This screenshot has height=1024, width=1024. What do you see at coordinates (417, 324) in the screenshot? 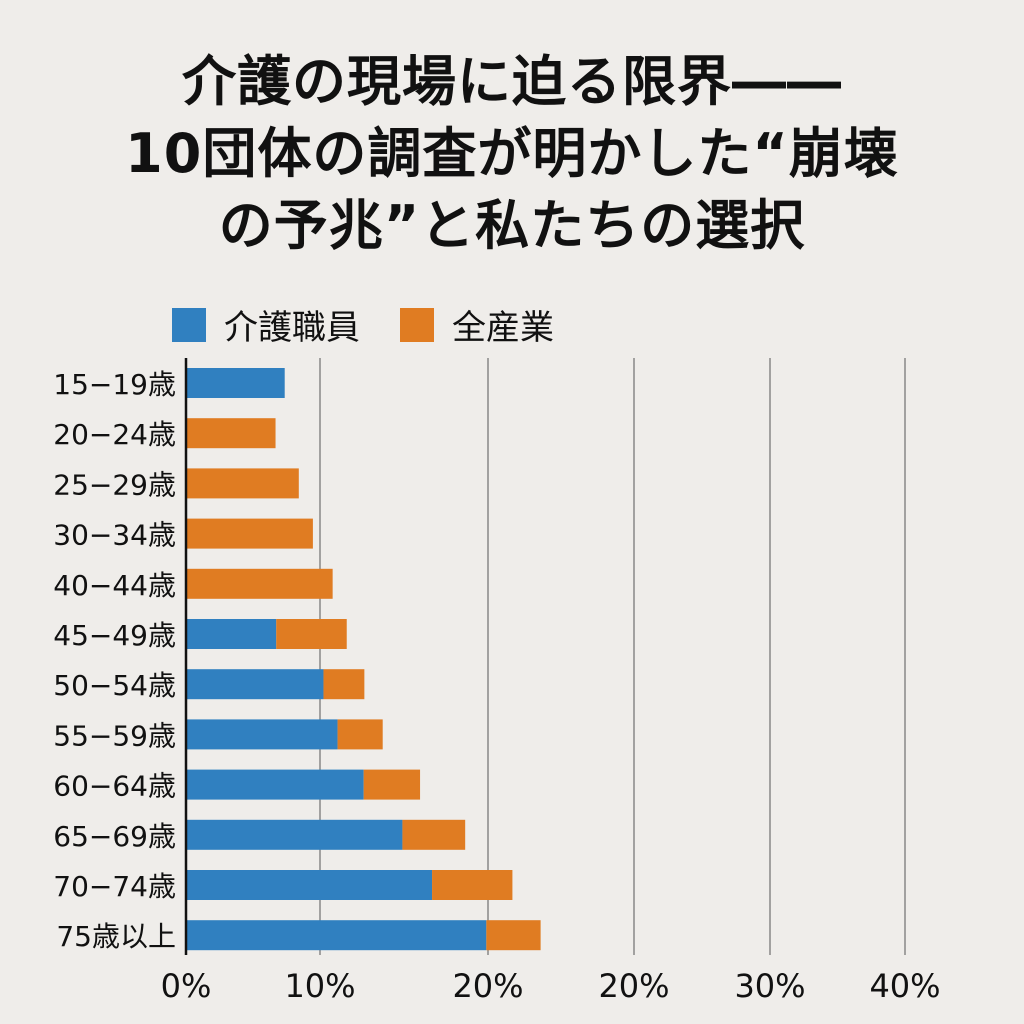
I see `legend-swatch-all-industries` at bounding box center [417, 324].